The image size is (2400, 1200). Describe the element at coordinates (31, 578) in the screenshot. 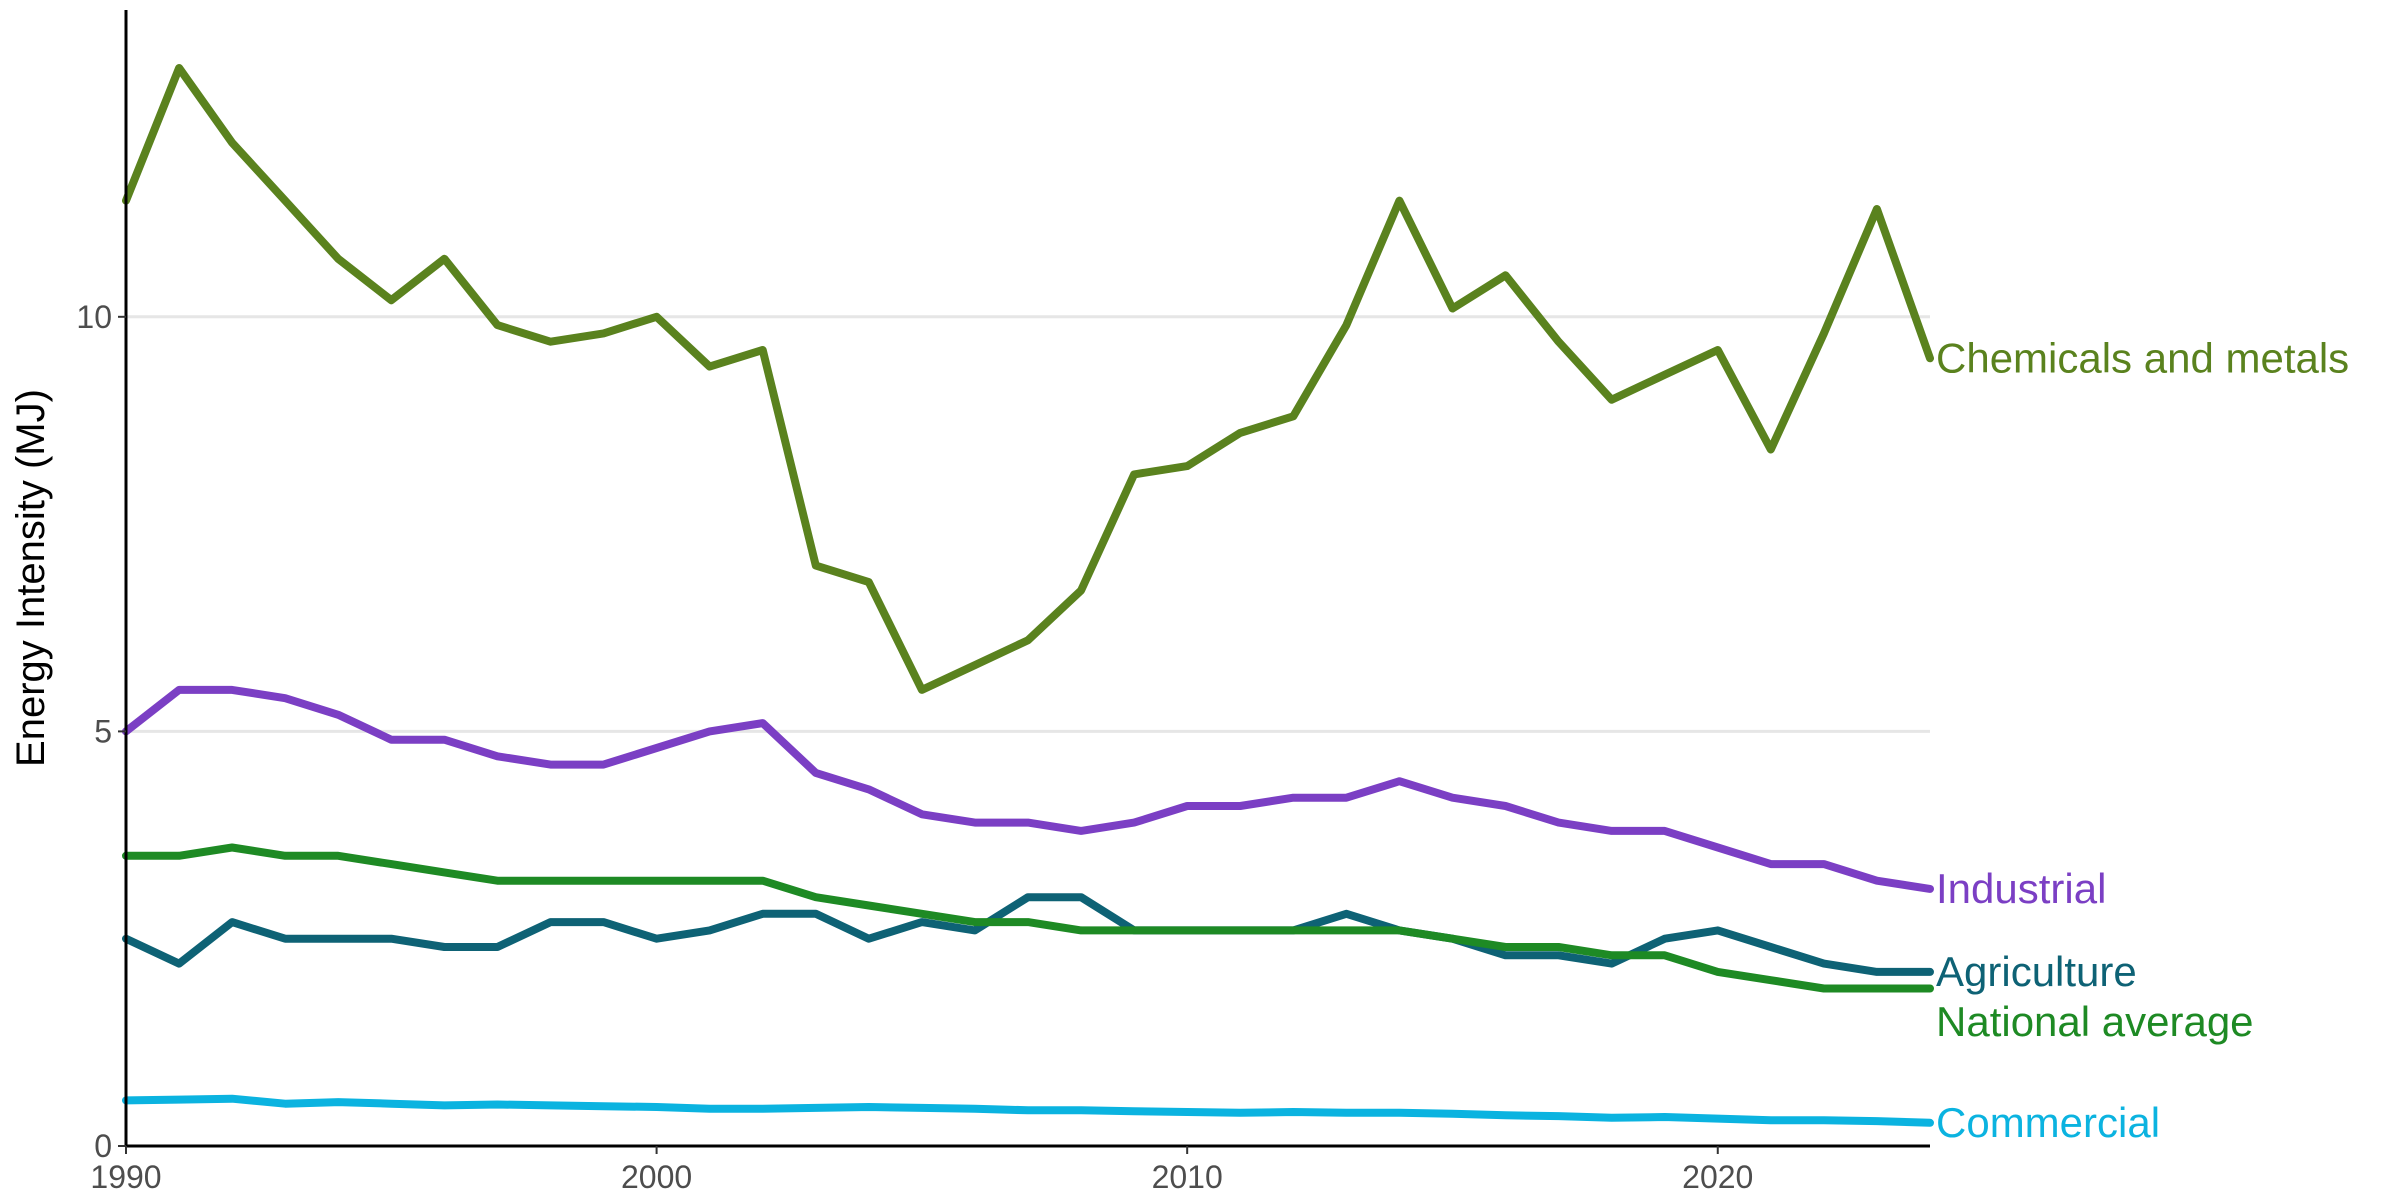

I see `y-axis-title: Energy Intensity (MJ)` at that location.